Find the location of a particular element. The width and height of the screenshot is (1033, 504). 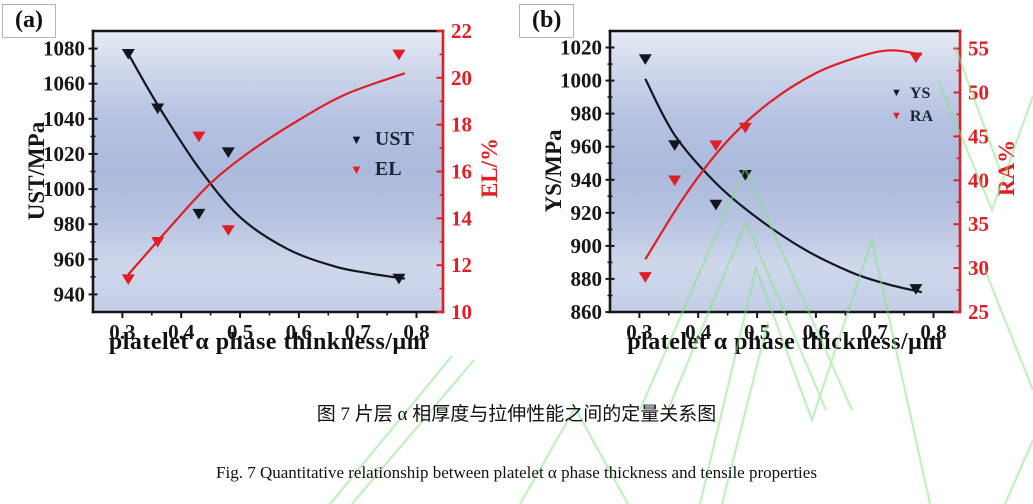

svg-text: 35 is located at coordinates (978, 224).